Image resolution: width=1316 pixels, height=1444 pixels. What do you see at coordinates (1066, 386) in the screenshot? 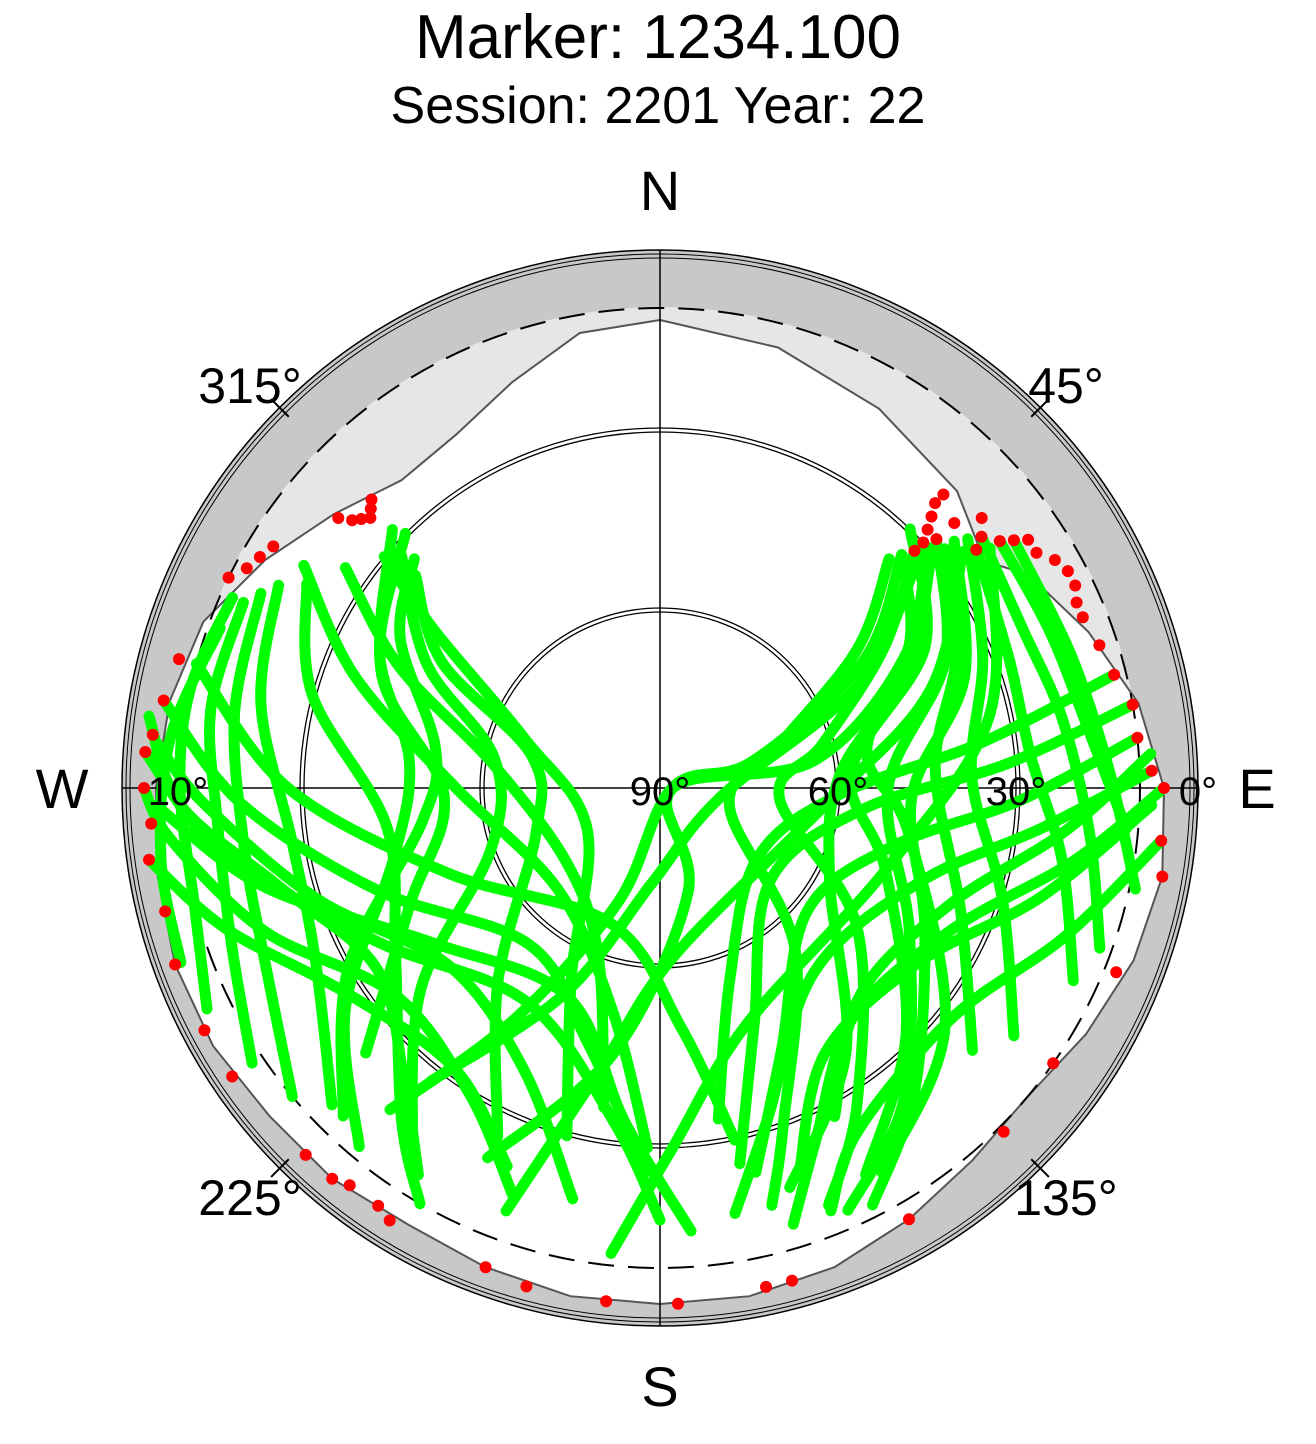
I see `azimuth-label-45: 45°` at bounding box center [1066, 386].